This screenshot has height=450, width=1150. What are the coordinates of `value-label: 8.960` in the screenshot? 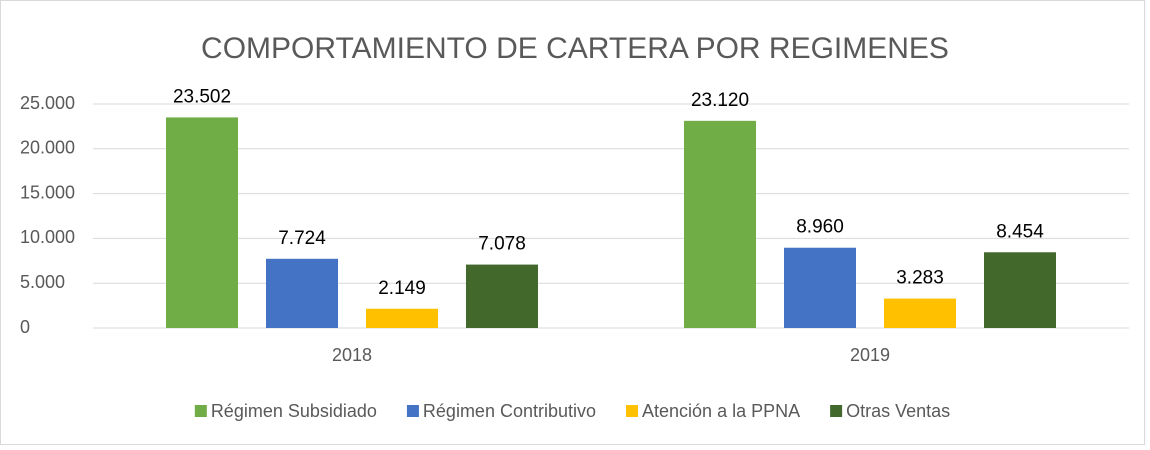 It's located at (820, 227).